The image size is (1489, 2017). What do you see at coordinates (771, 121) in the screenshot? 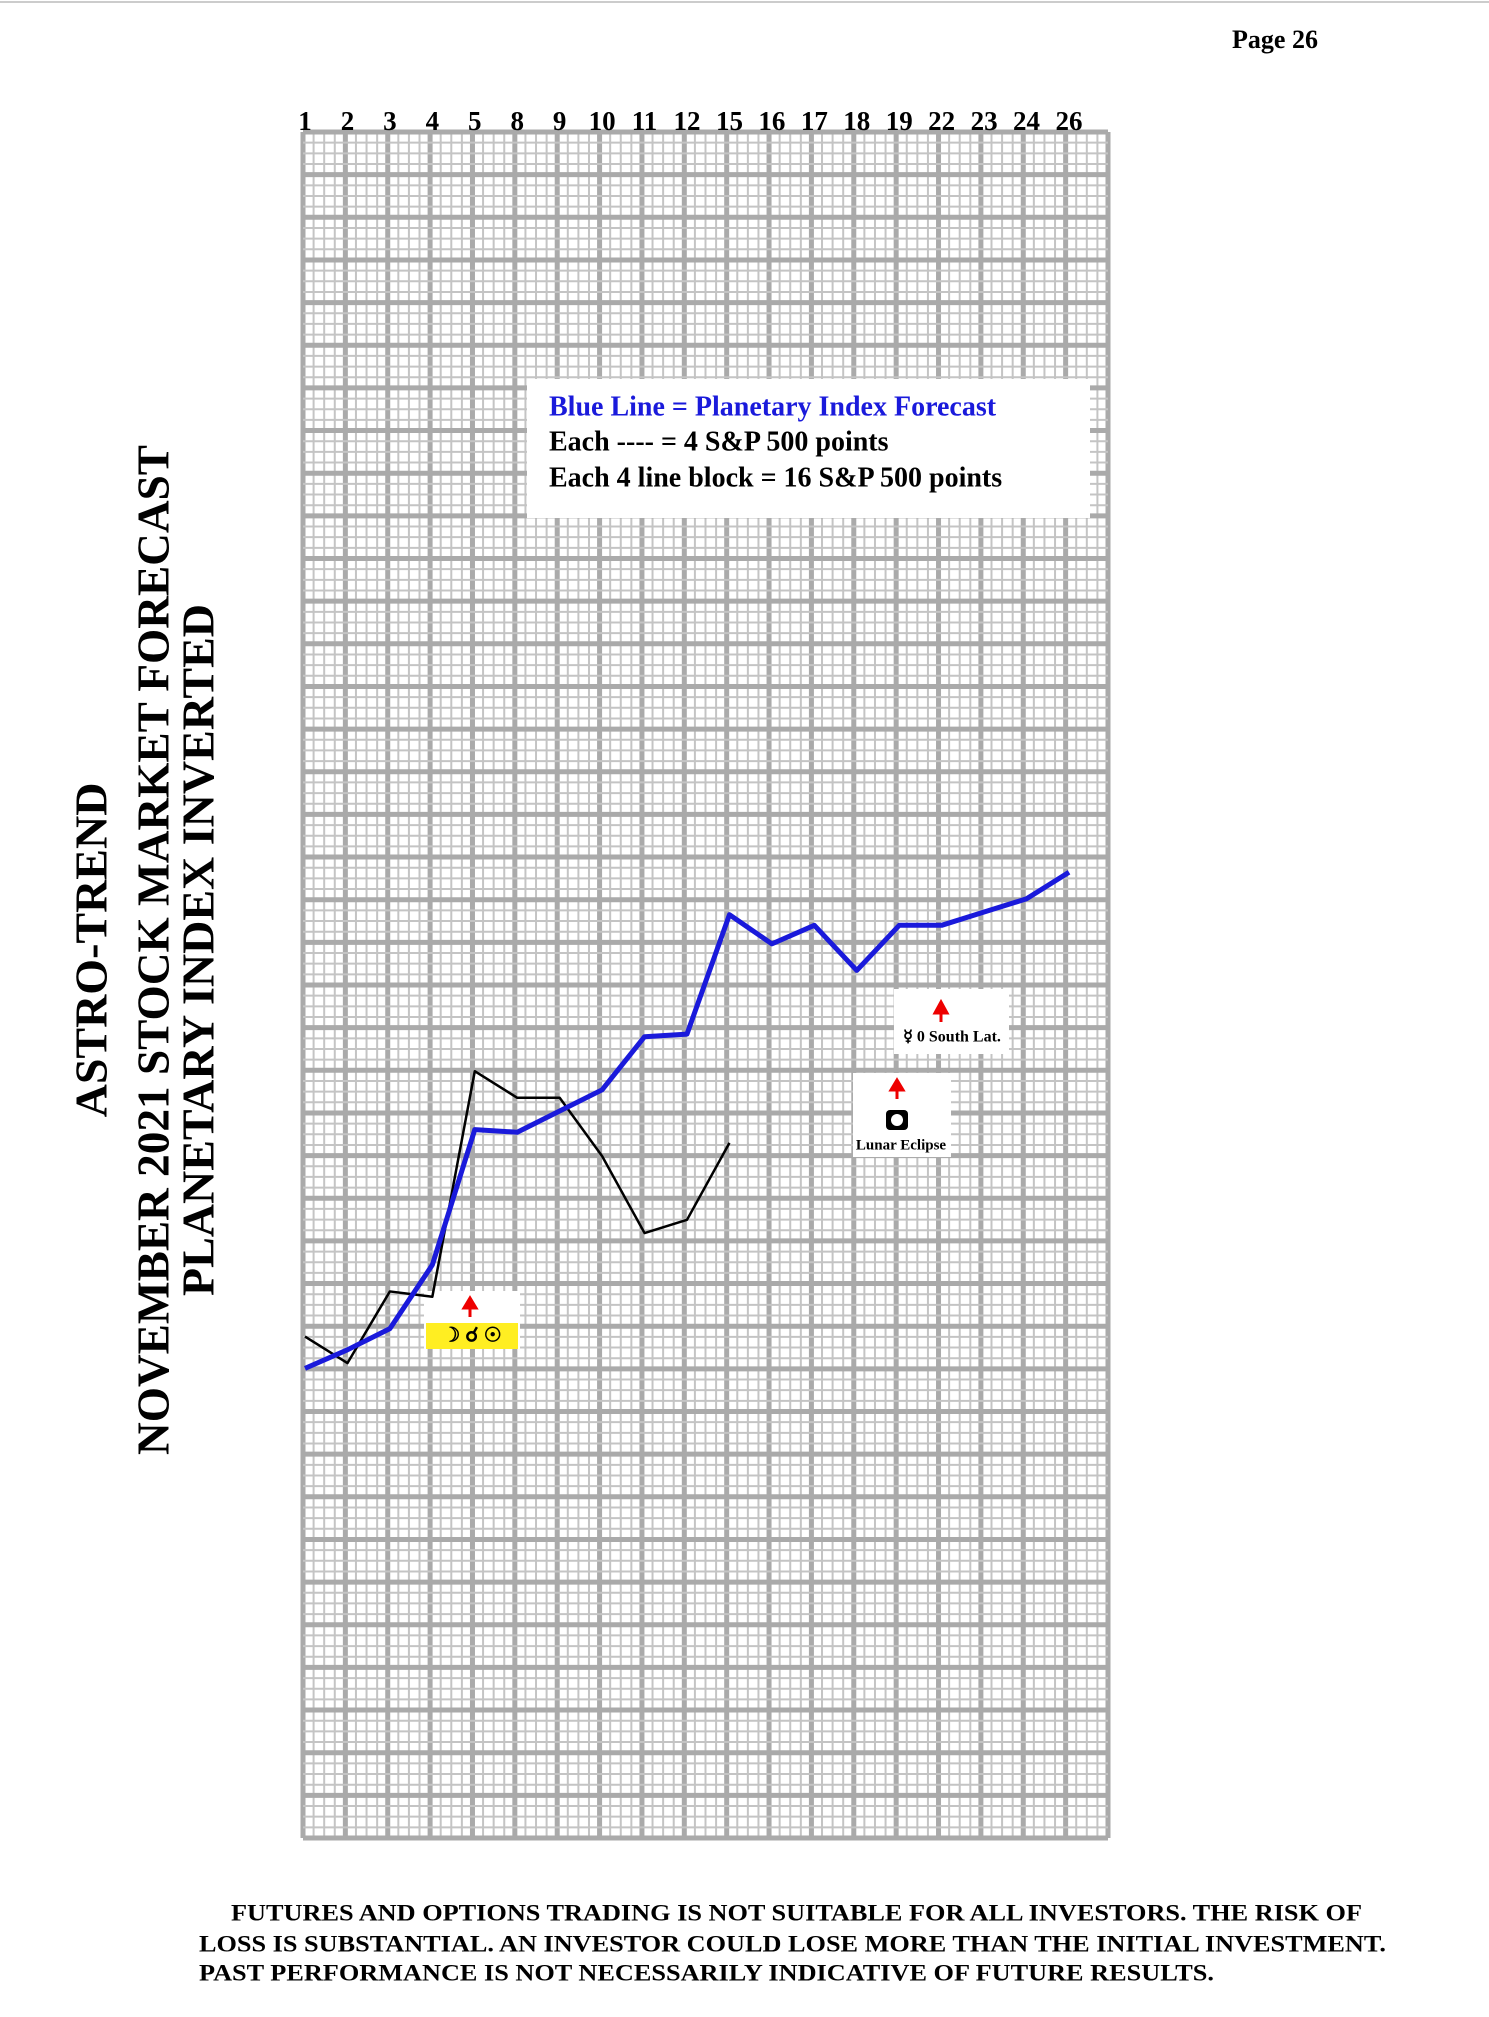
I see `x-tick-label: 16` at bounding box center [771, 121].